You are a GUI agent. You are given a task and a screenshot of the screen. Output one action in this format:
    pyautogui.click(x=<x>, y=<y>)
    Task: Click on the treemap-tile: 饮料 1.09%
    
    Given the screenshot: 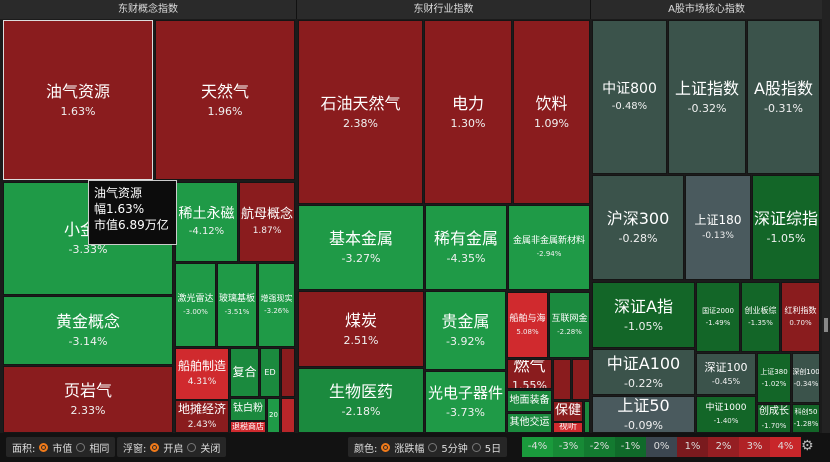 What is the action you would take?
    pyautogui.click(x=551, y=112)
    